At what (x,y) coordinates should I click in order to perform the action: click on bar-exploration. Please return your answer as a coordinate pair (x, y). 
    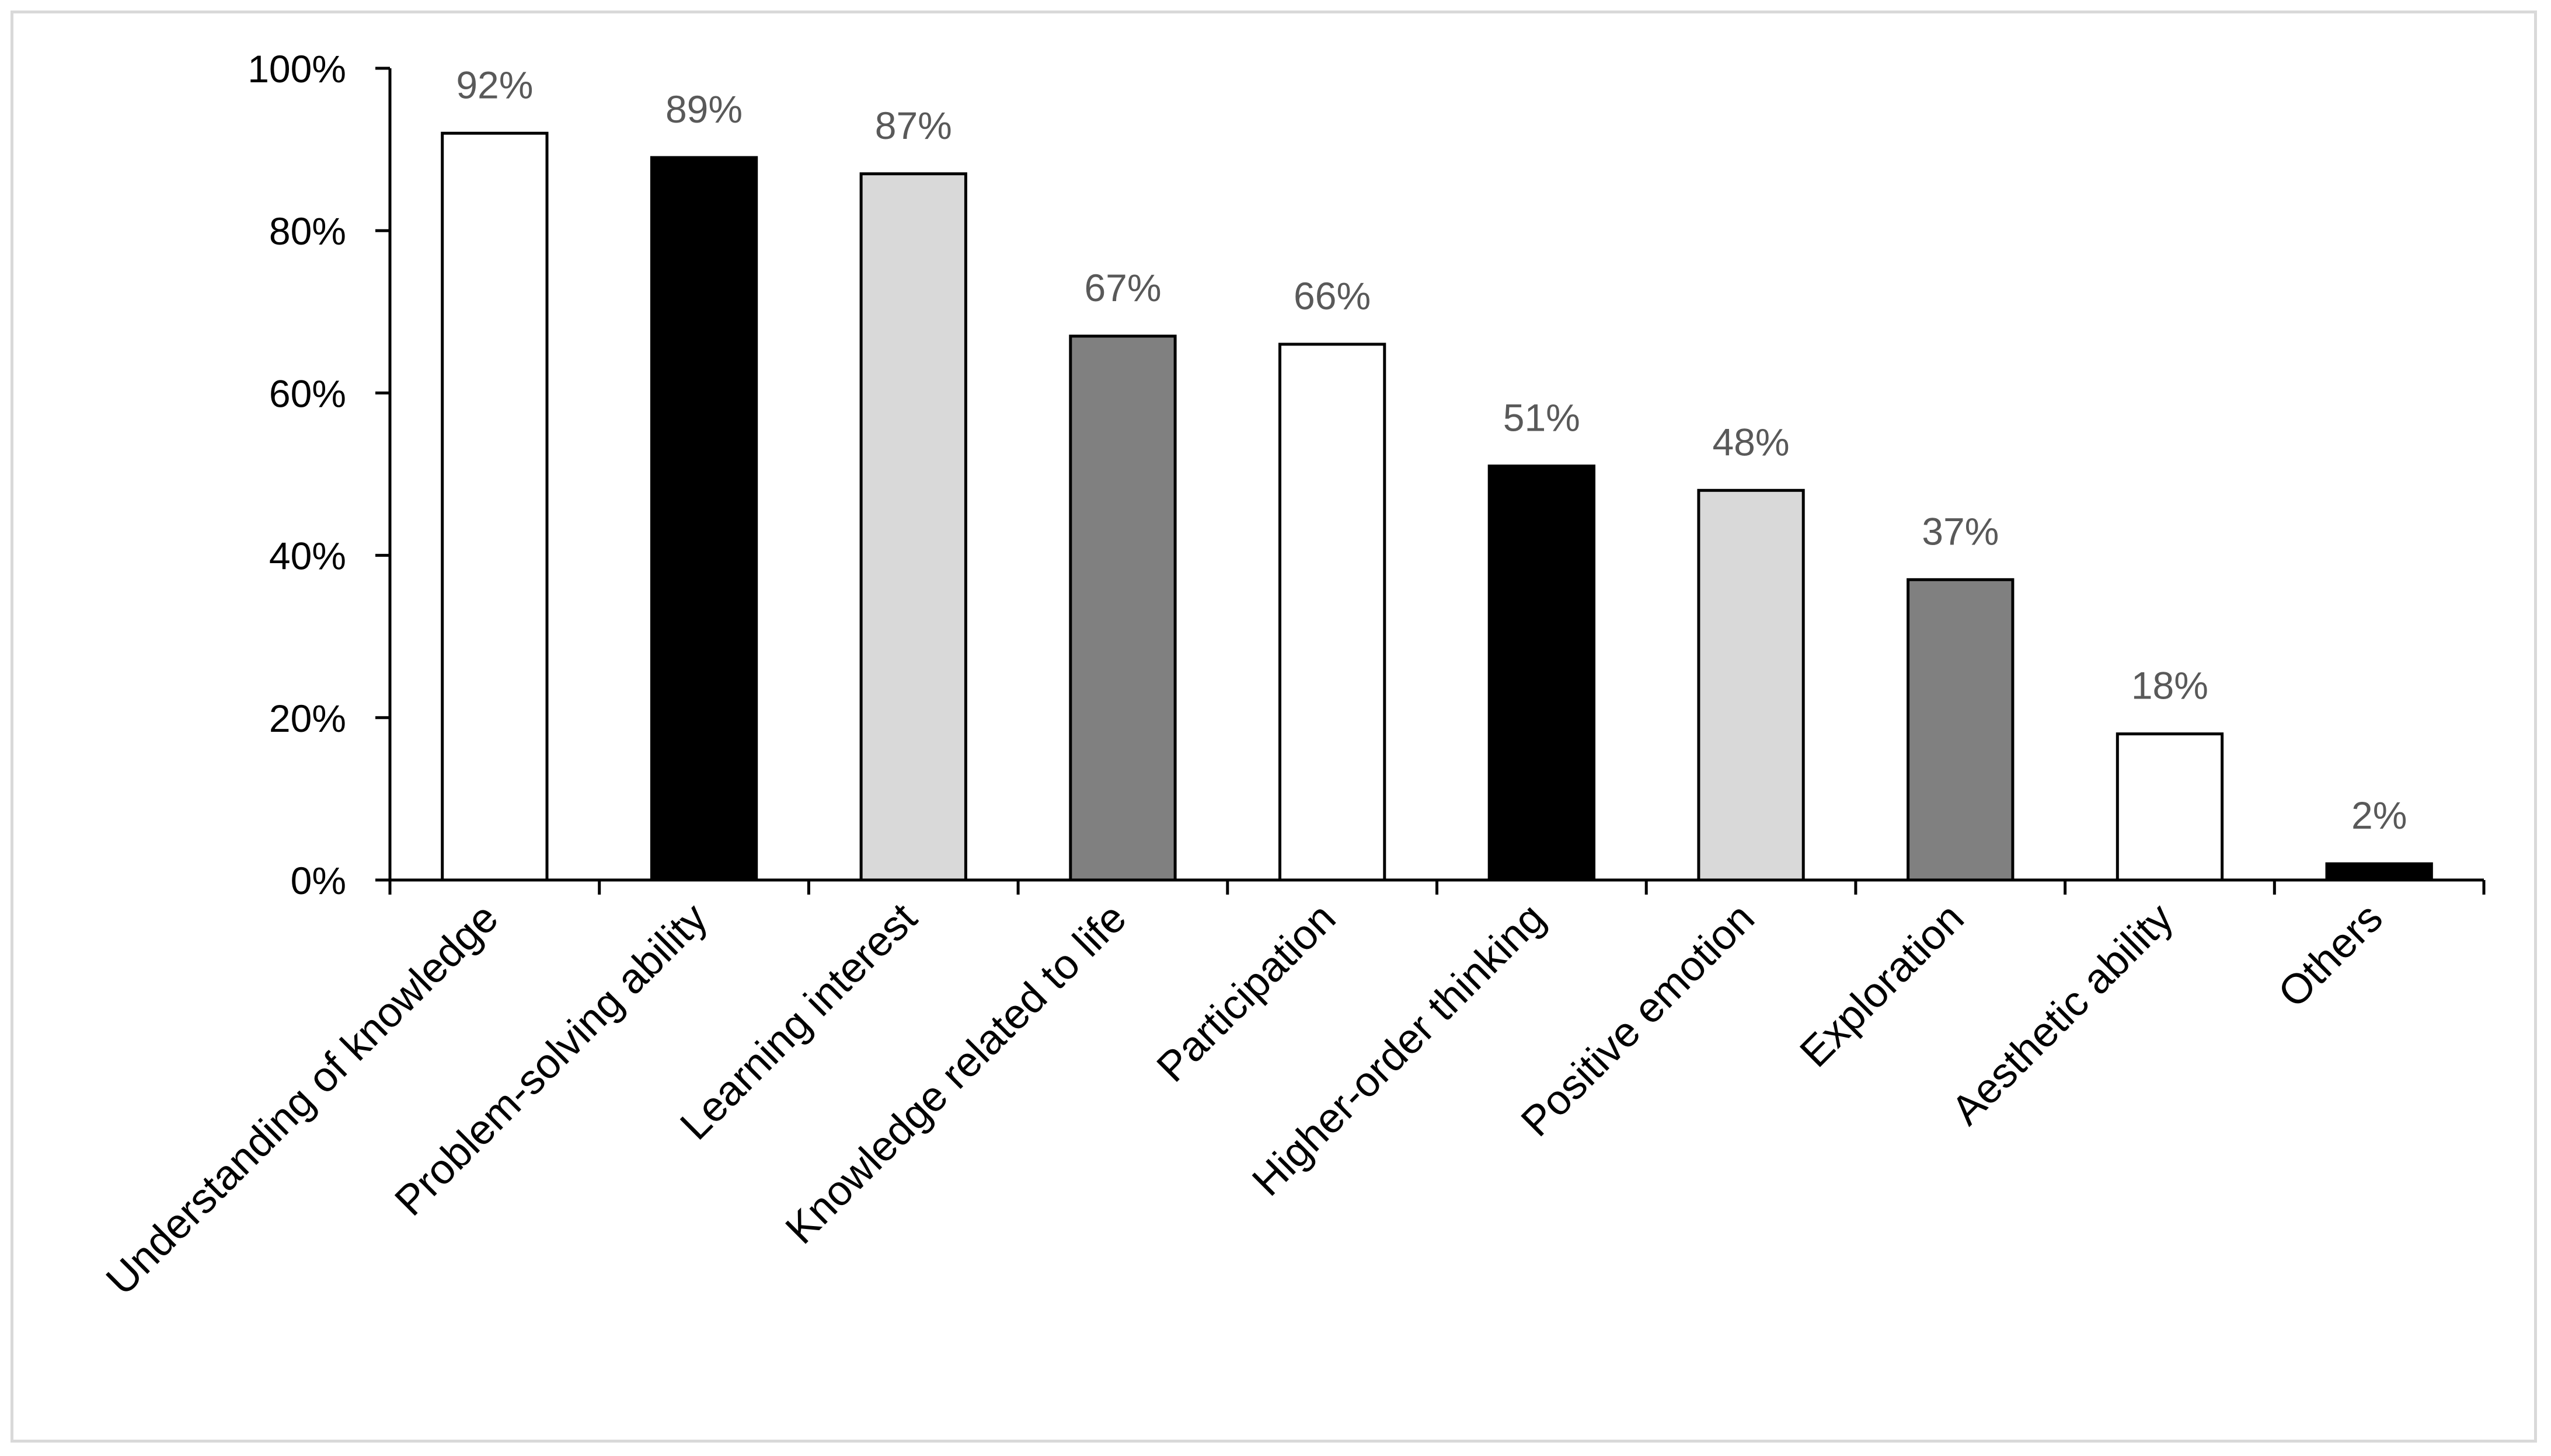
    Looking at the image, I should click on (1961, 730).